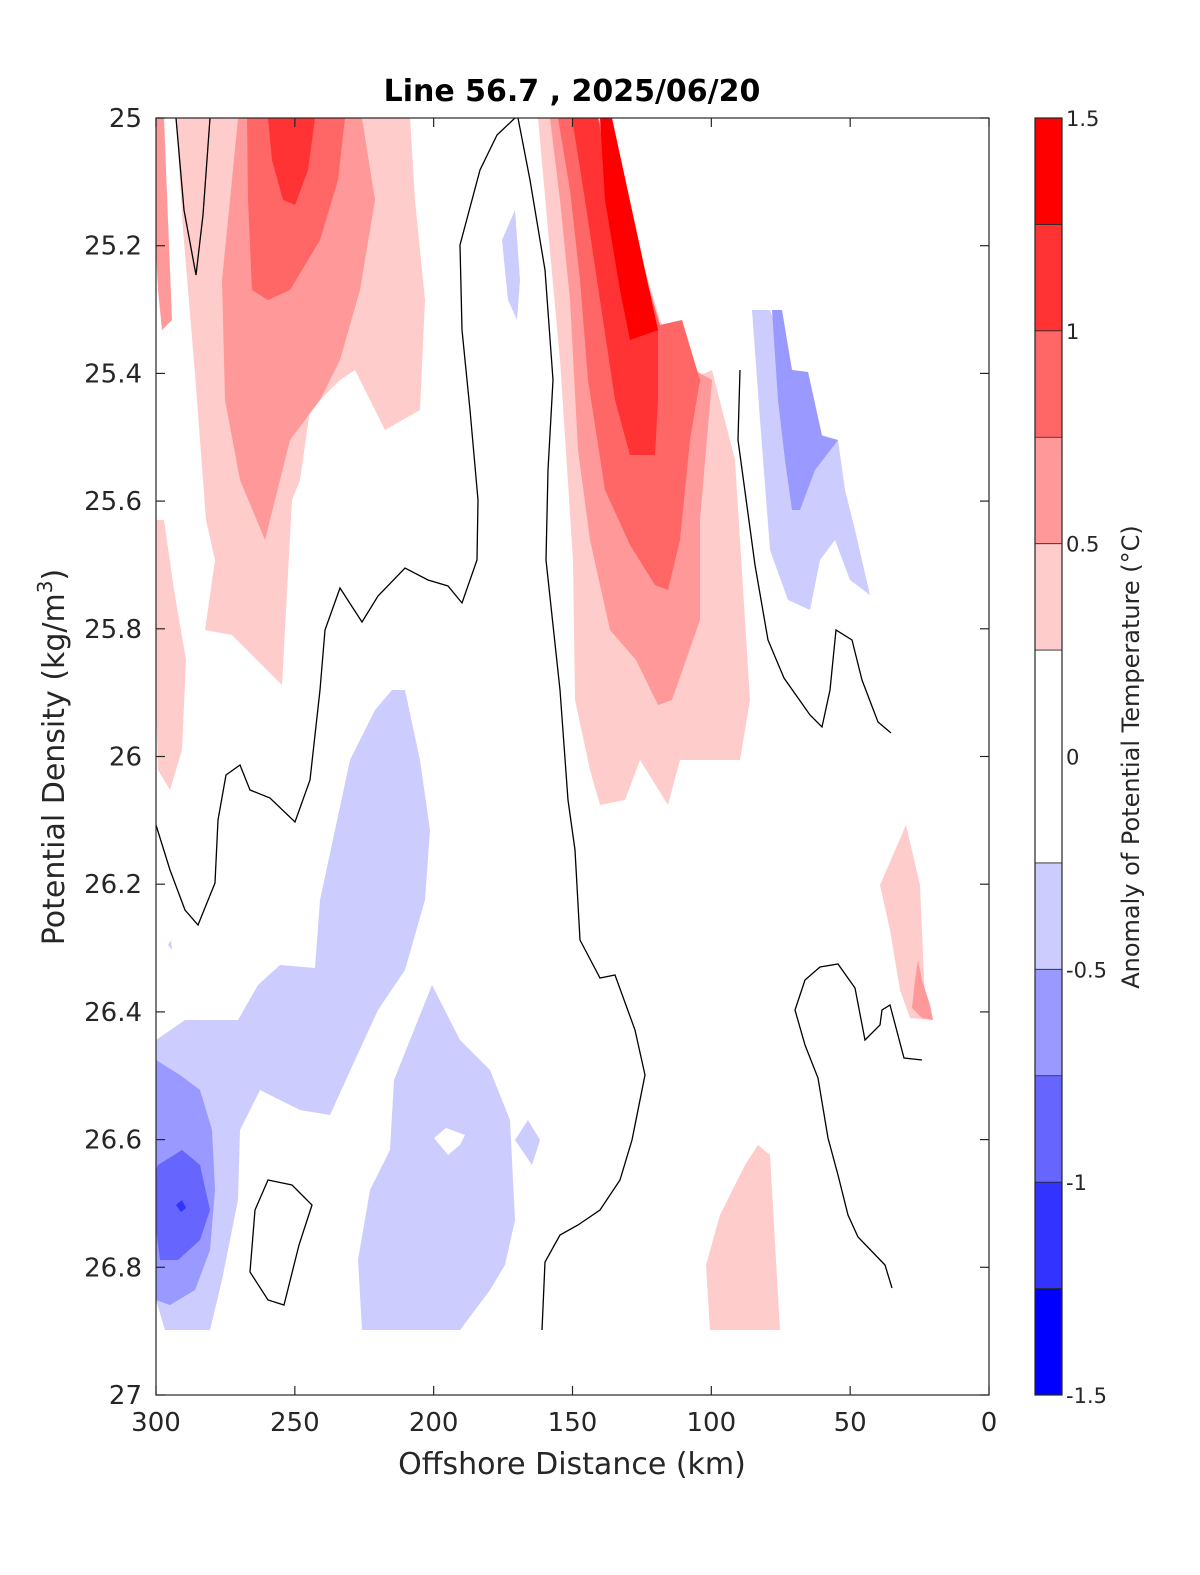 The width and height of the screenshot is (1200, 1575). I want to click on x-tick-label: 150, so click(573, 1423).